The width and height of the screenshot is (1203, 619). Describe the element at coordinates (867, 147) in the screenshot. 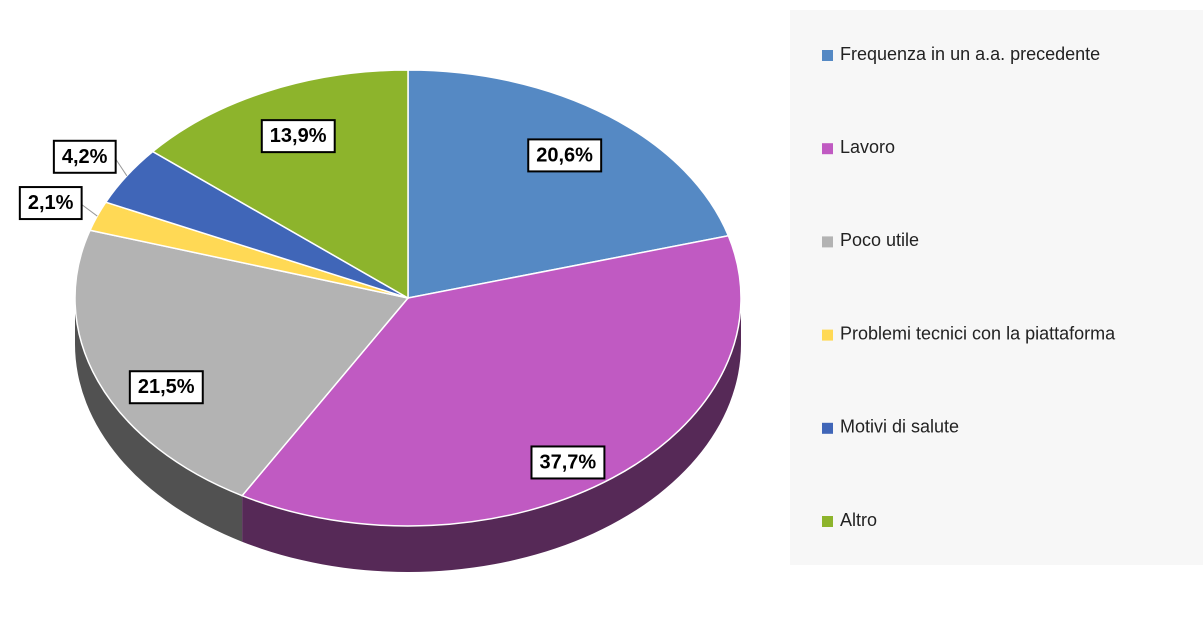

I see `legend-label: Lavoro` at that location.